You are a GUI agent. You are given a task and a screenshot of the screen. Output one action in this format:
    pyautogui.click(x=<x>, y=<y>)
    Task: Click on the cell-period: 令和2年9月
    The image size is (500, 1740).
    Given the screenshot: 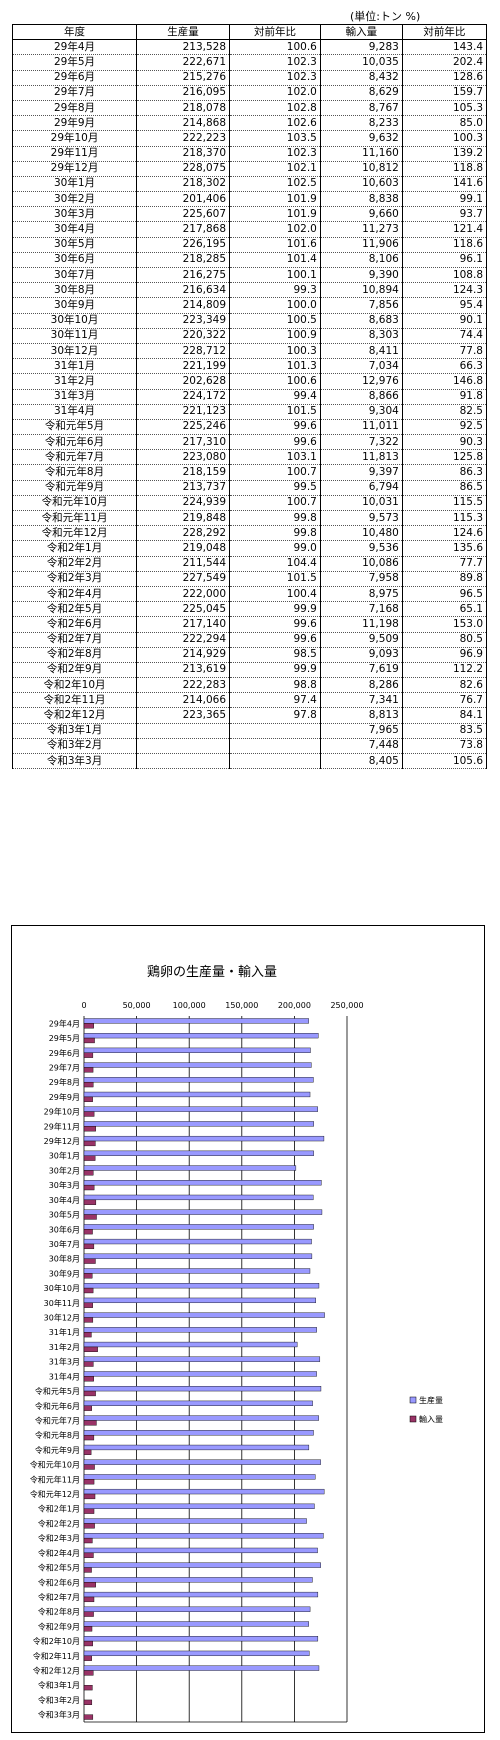 What is the action you would take?
    pyautogui.click(x=74, y=670)
    